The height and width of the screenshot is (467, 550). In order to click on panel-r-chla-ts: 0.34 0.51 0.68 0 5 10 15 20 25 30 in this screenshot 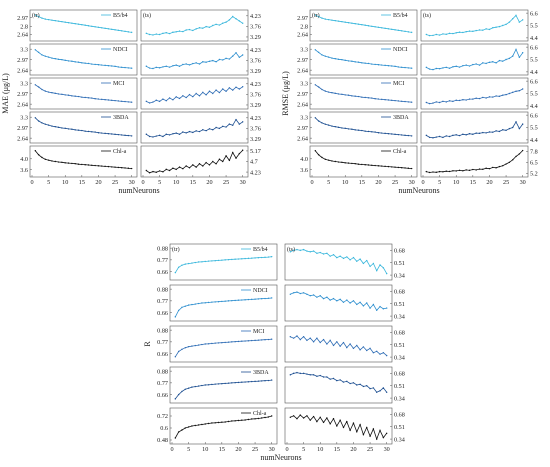, I will do `click(344, 430)`.